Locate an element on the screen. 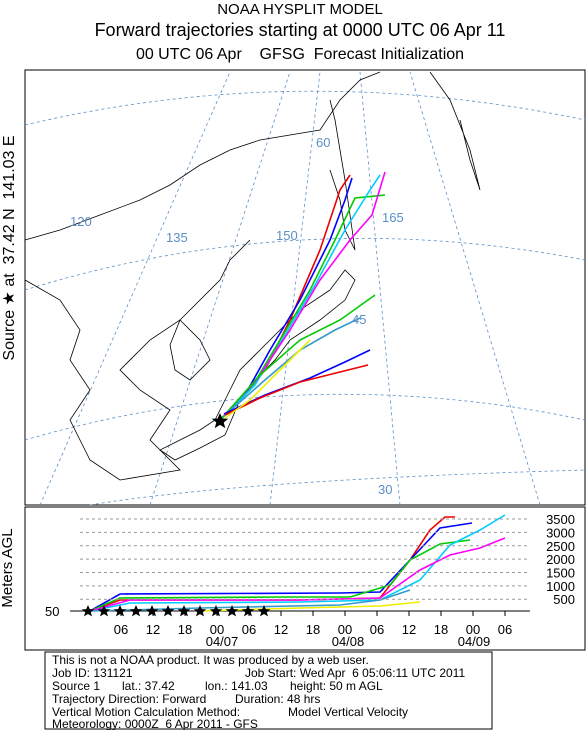 The width and height of the screenshot is (587, 735). footer-text: height: 50 m AGL is located at coordinates (336, 686).